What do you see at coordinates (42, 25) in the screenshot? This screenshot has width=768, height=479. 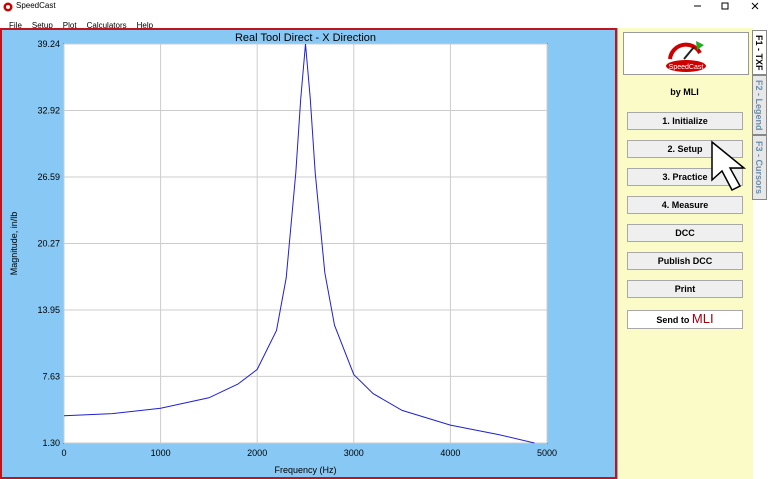 I see `menu-item: Setup` at bounding box center [42, 25].